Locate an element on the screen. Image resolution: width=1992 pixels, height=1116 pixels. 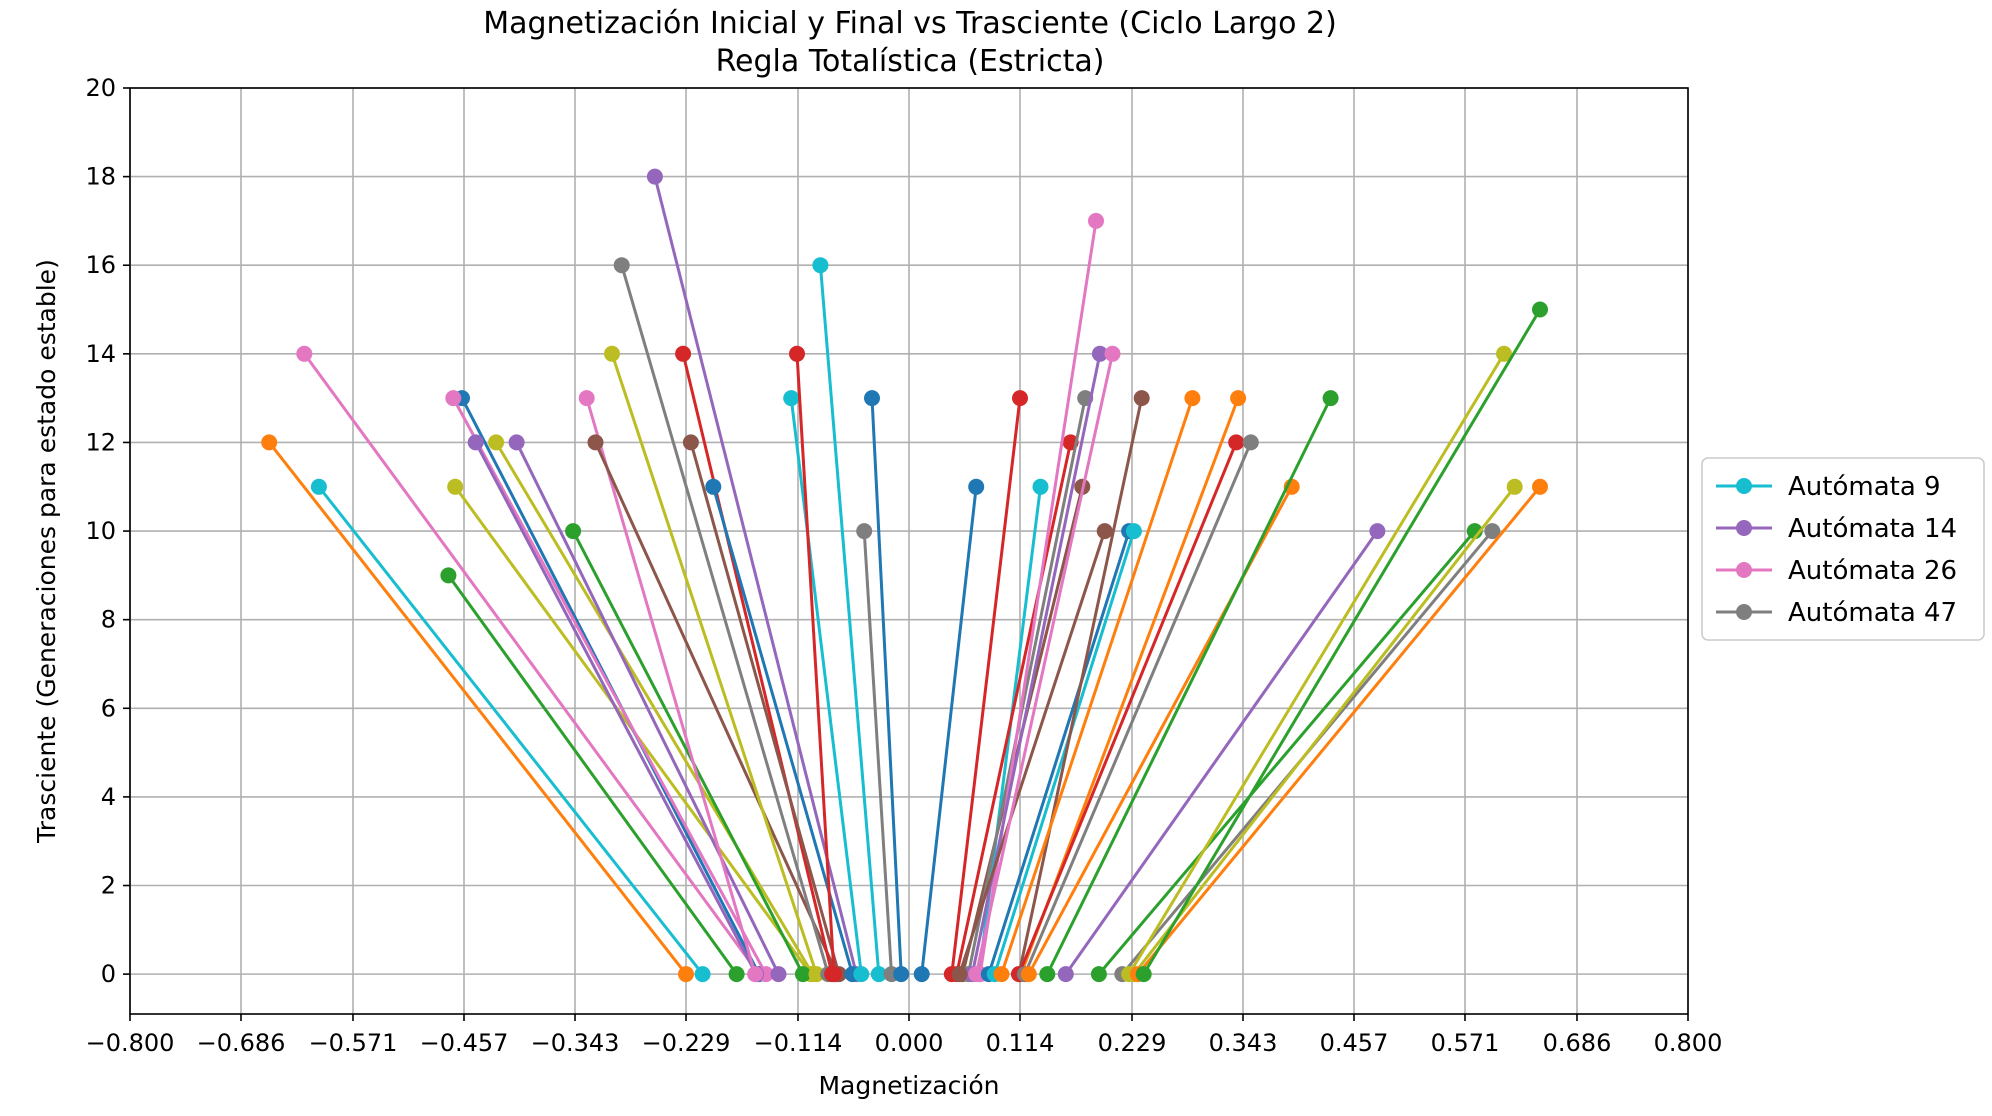
x-tick-label: 0.571 is located at coordinates (1465, 1043).